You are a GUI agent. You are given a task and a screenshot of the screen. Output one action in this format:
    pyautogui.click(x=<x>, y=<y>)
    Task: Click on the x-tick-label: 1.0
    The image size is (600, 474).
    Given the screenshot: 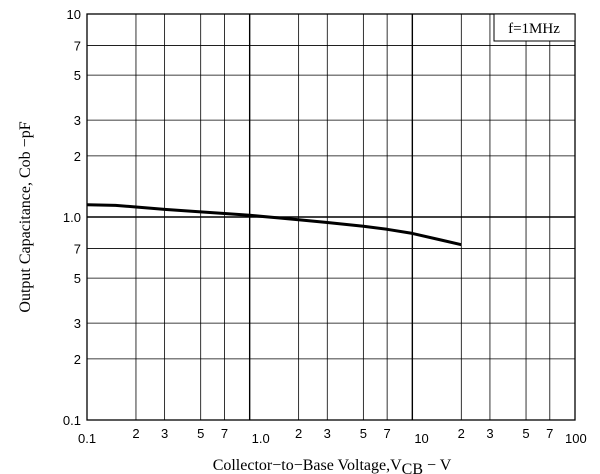 What is the action you would take?
    pyautogui.click(x=261, y=438)
    